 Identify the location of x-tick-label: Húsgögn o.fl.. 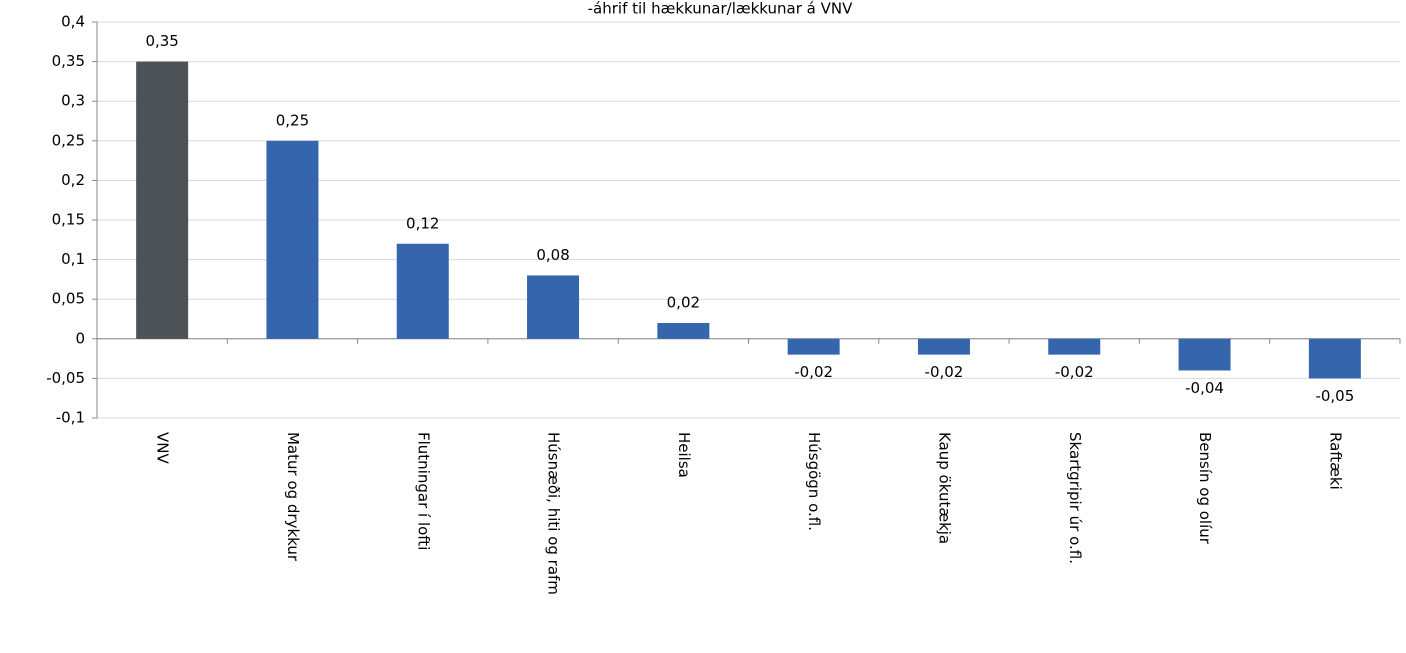
(814, 481).